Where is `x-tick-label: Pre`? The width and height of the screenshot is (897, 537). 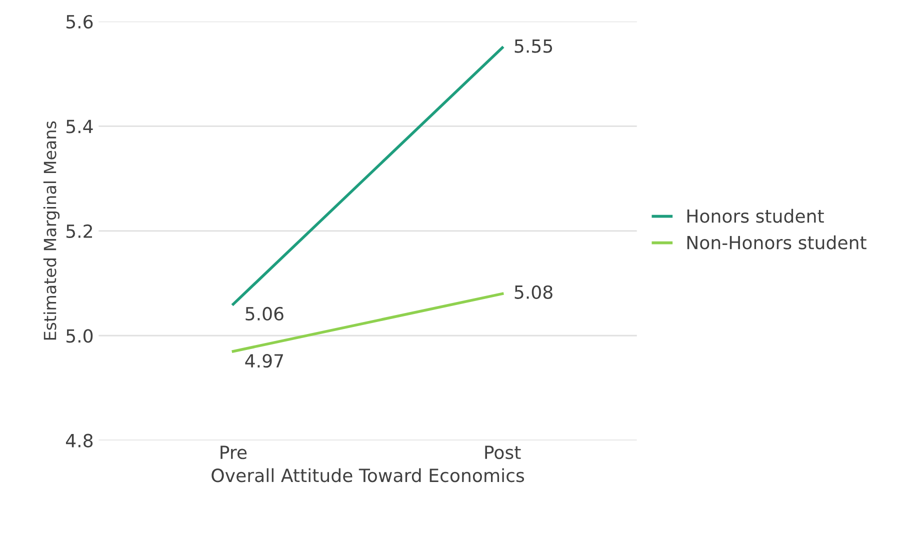 x-tick-label: Pre is located at coordinates (233, 453).